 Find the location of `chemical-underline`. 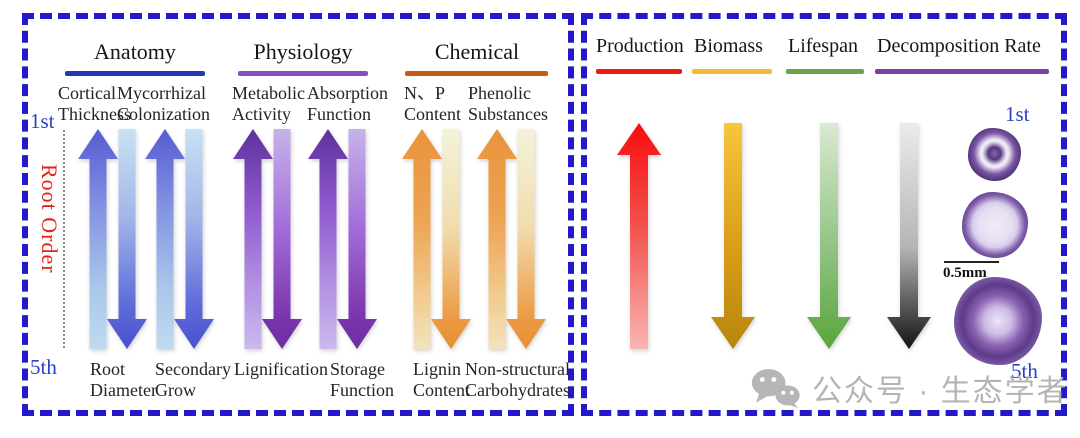

chemical-underline is located at coordinates (476, 73).